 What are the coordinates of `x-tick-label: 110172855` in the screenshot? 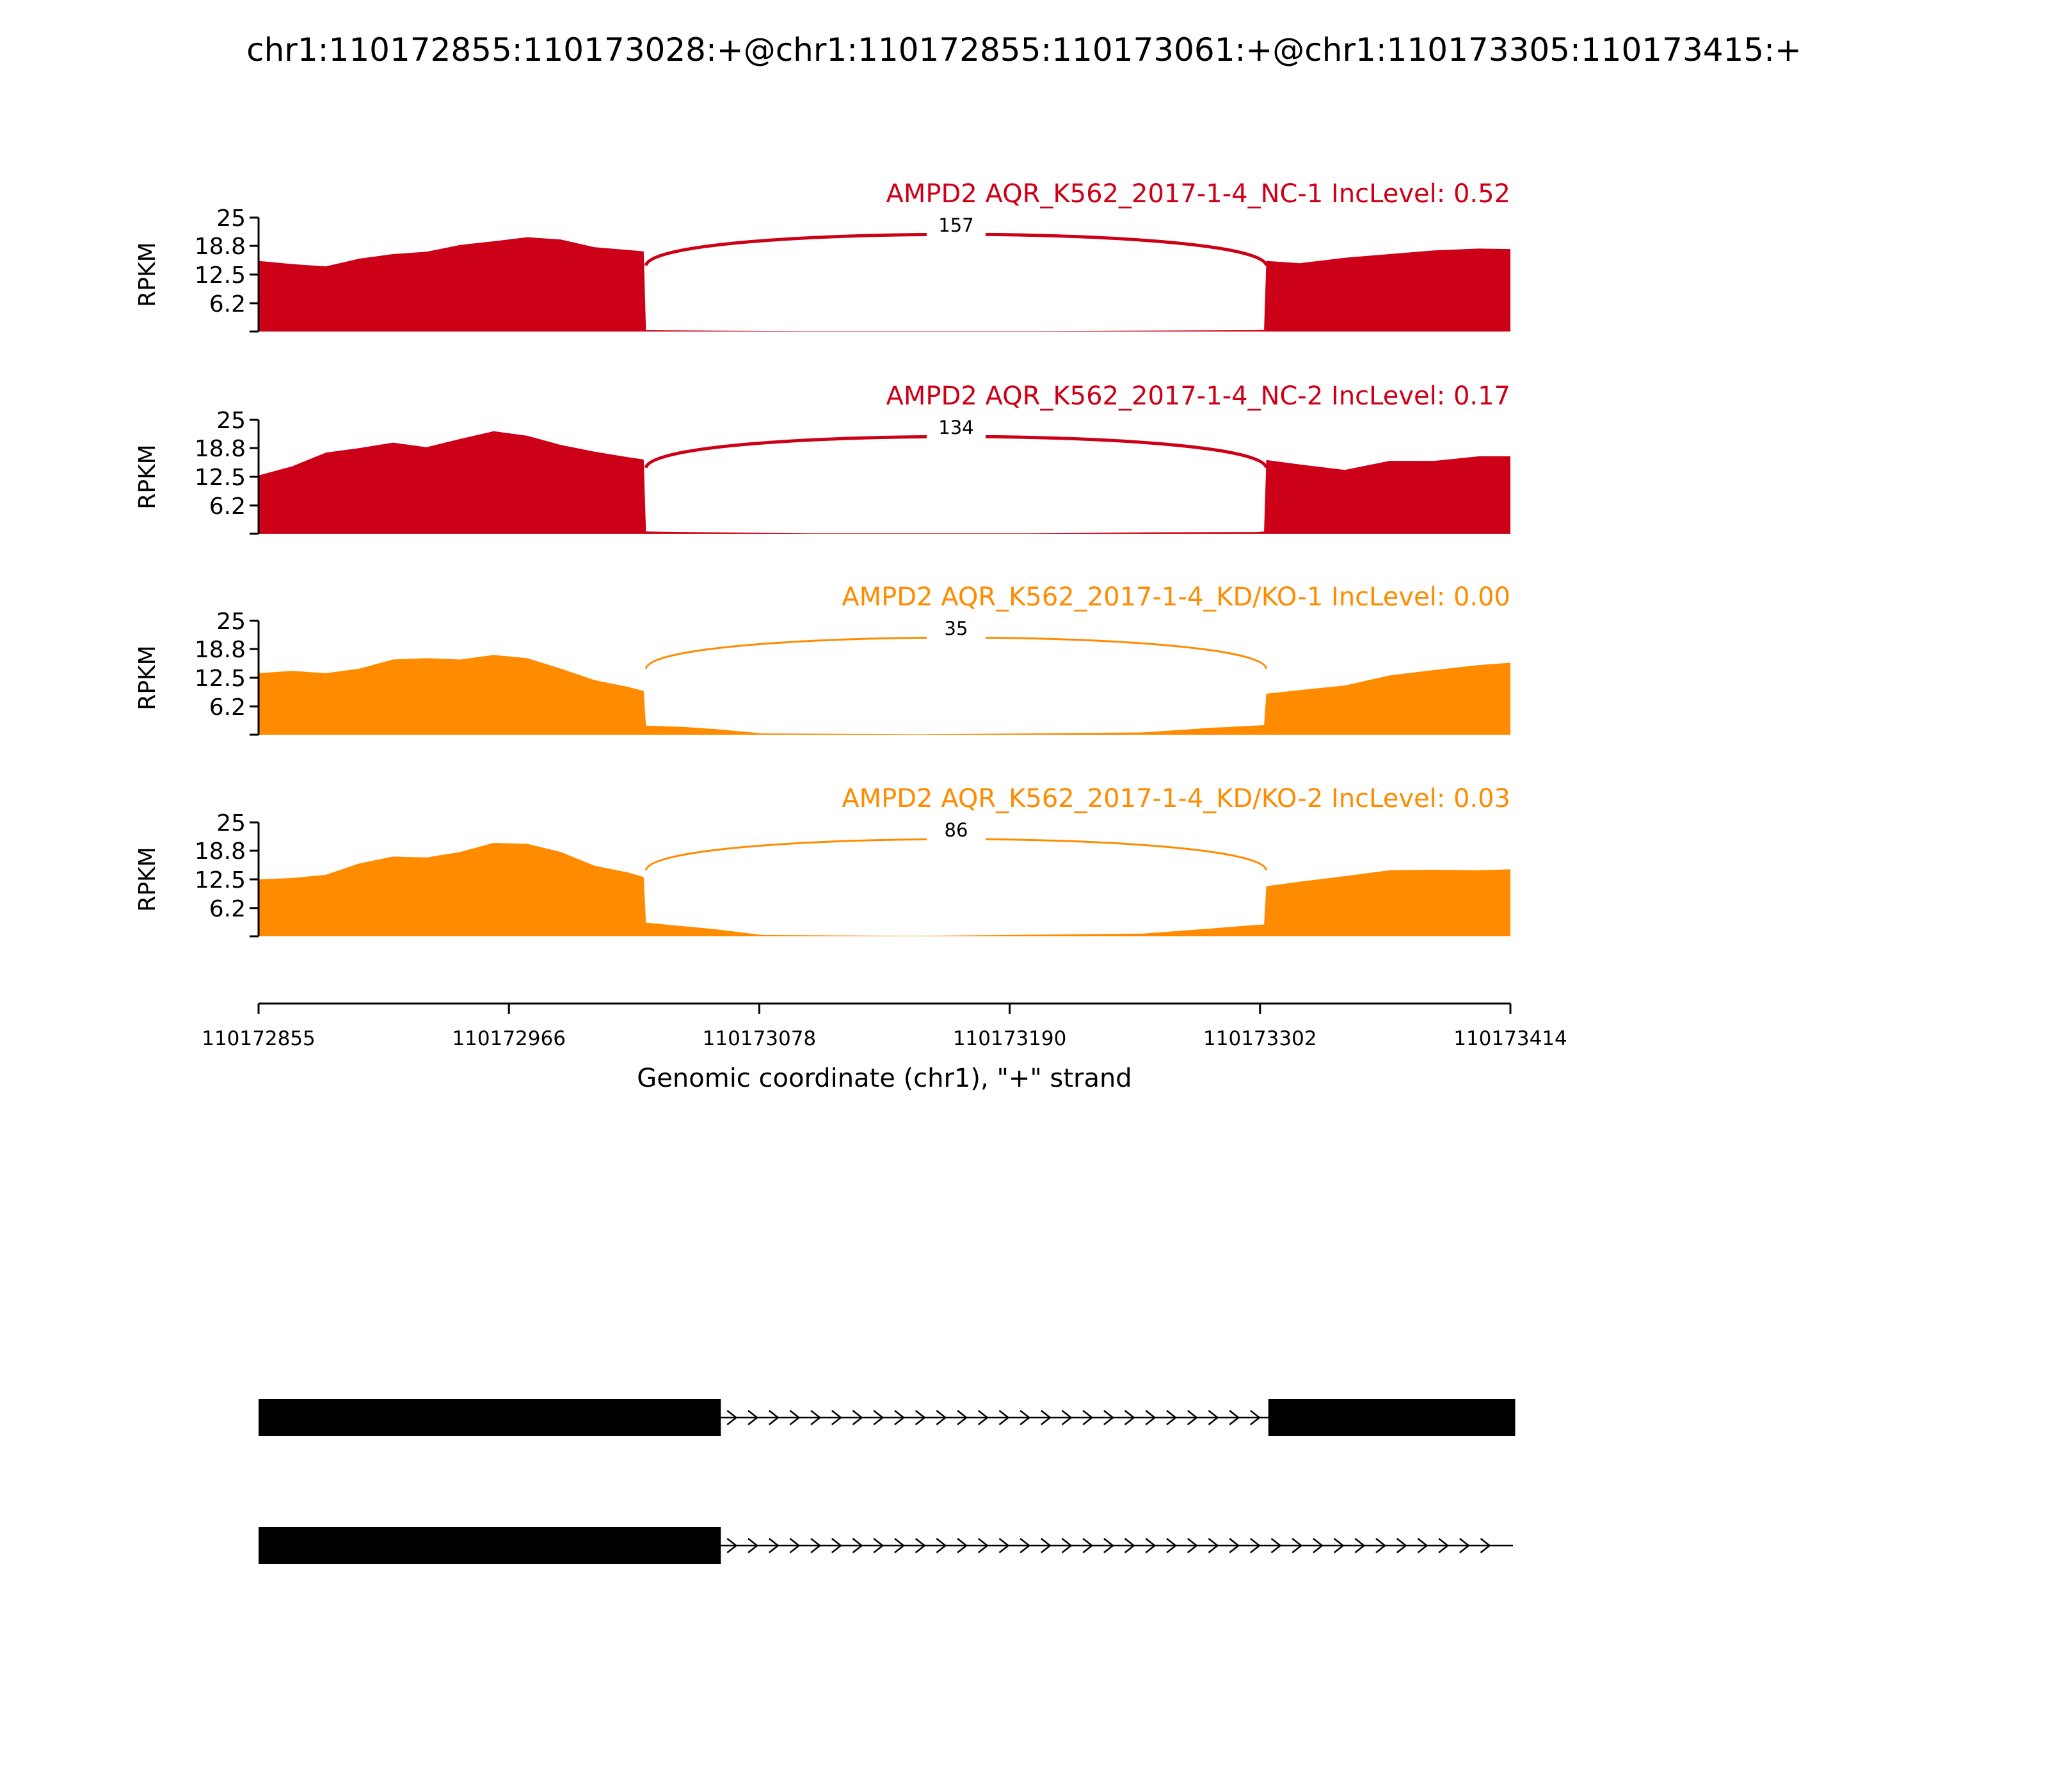 It's located at (259, 1038).